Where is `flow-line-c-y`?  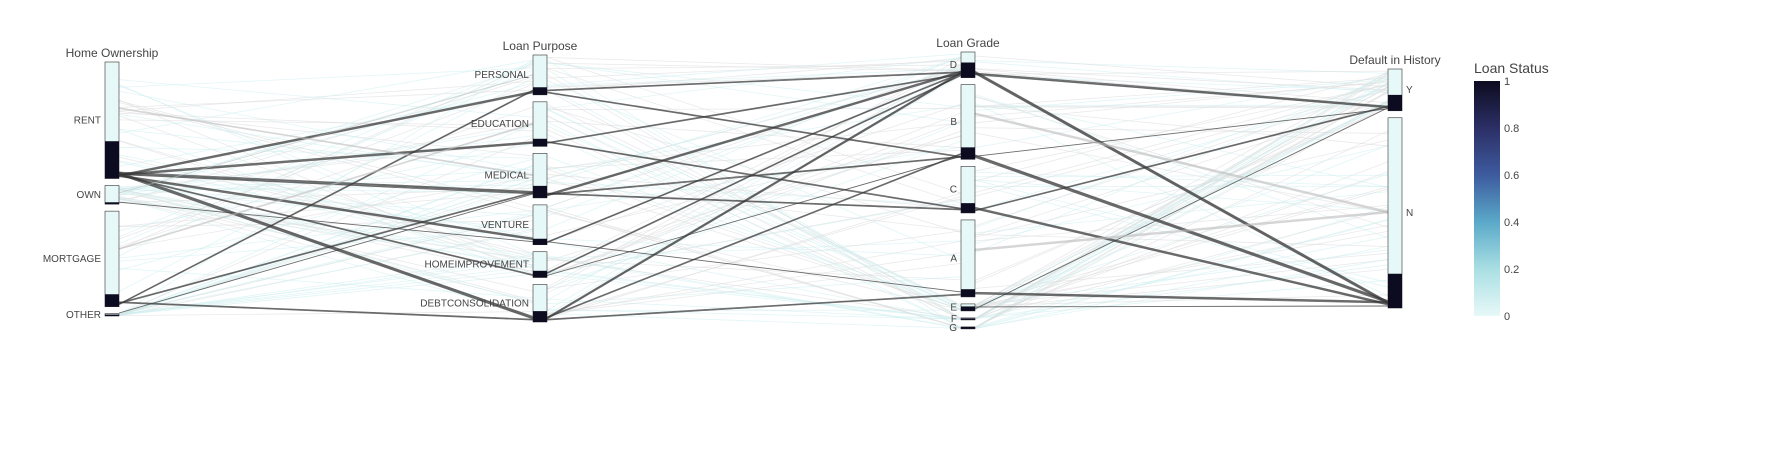
flow-line-c-y is located at coordinates (1181, 158).